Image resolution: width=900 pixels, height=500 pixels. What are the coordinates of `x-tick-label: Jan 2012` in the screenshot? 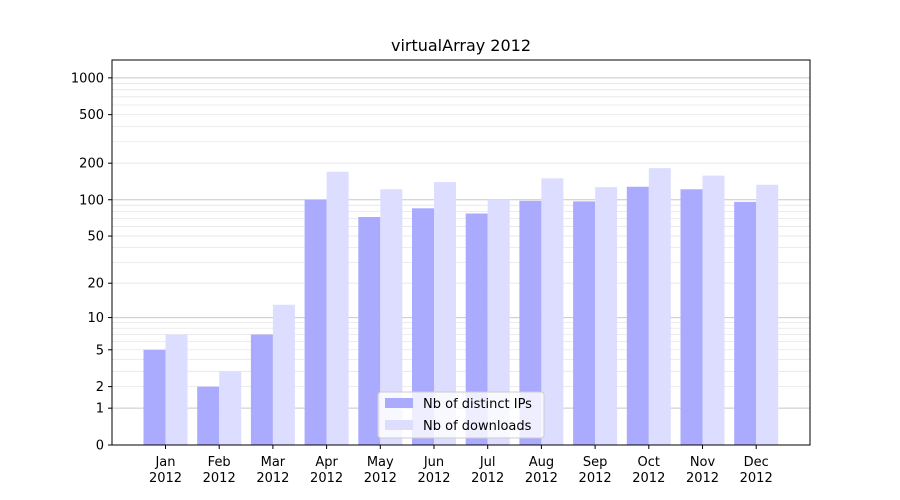 It's located at (165, 470).